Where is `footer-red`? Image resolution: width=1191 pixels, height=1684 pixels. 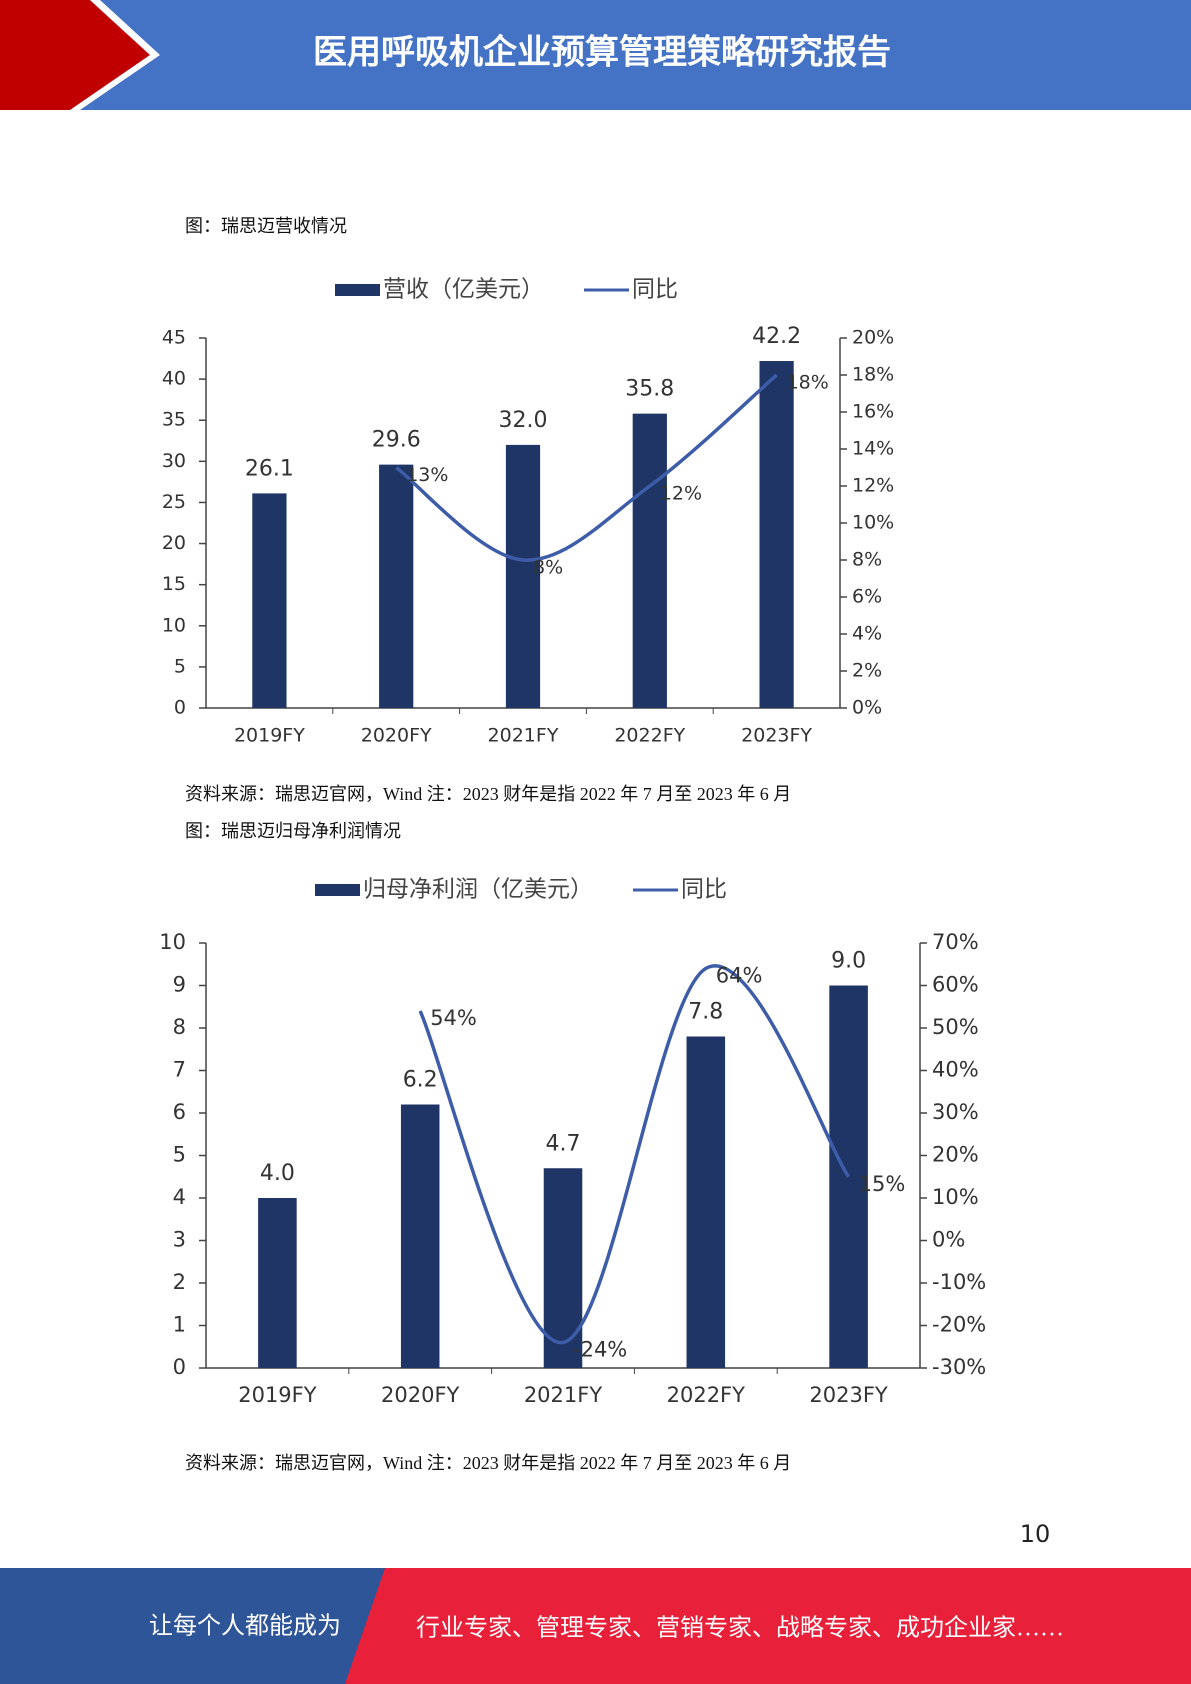 footer-red is located at coordinates (768, 1626).